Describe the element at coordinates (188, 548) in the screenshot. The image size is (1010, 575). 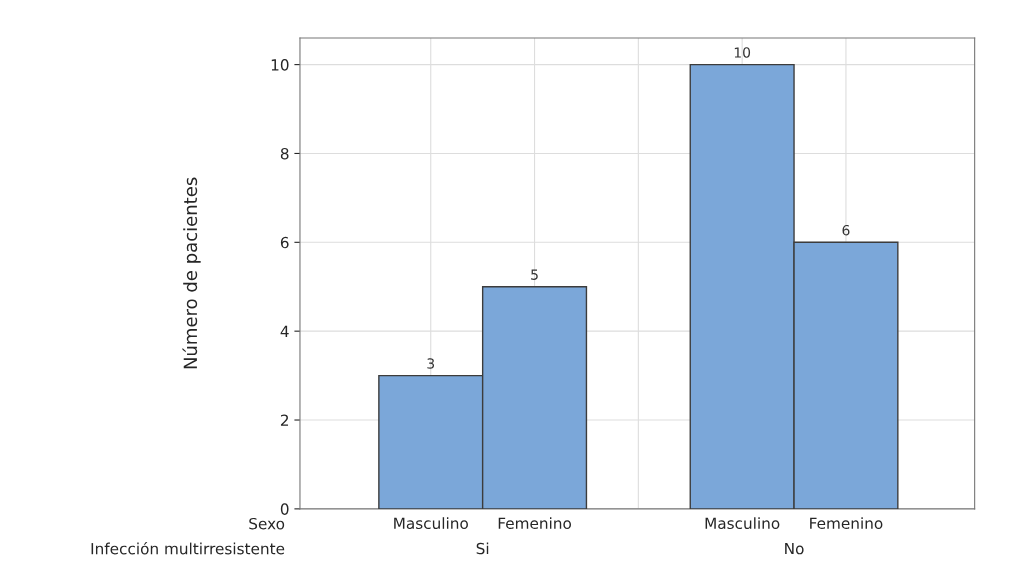
I see `text: Infección multirresistente` at that location.